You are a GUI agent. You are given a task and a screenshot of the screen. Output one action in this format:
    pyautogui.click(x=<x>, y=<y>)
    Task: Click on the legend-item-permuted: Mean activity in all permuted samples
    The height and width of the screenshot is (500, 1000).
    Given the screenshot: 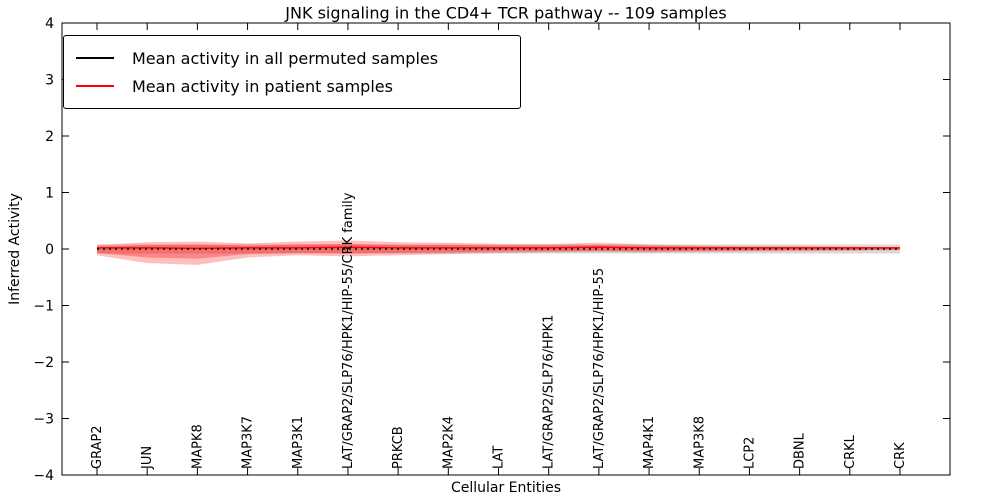 What is the action you would take?
    pyautogui.click(x=292, y=58)
    